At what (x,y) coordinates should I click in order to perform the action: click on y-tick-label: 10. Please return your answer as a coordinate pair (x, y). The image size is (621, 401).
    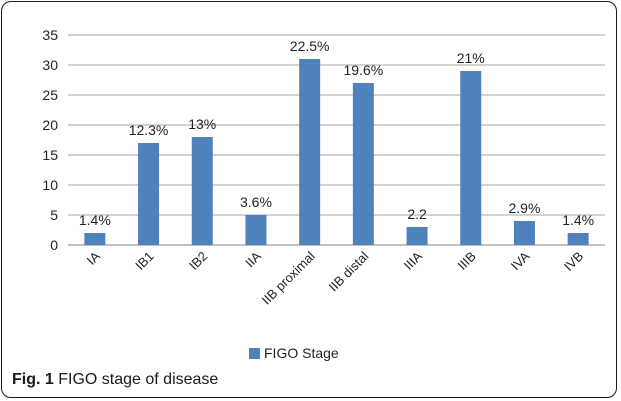
    Looking at the image, I should click on (50, 185).